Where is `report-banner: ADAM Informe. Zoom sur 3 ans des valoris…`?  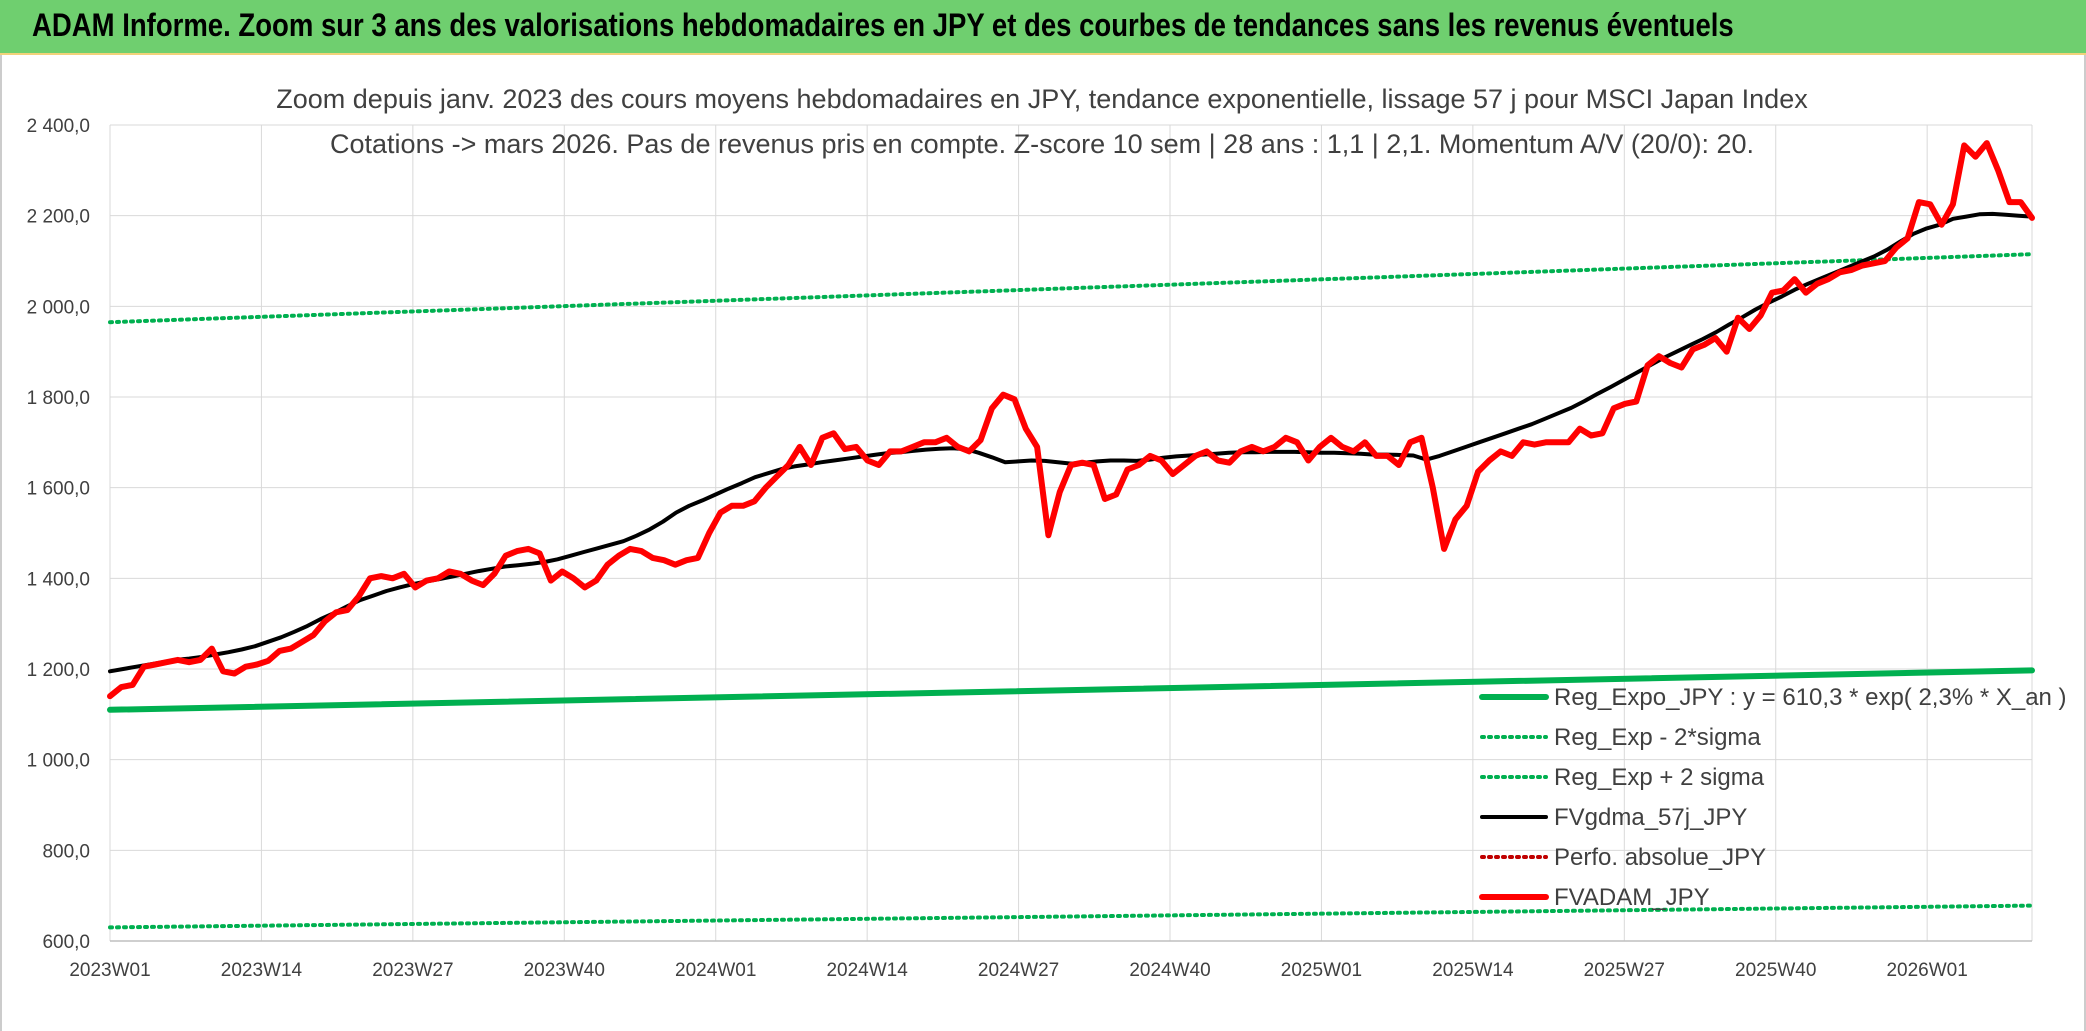
report-banner: ADAM Informe. Zoom sur 3 ans des valoris… is located at coordinates (1043, 27).